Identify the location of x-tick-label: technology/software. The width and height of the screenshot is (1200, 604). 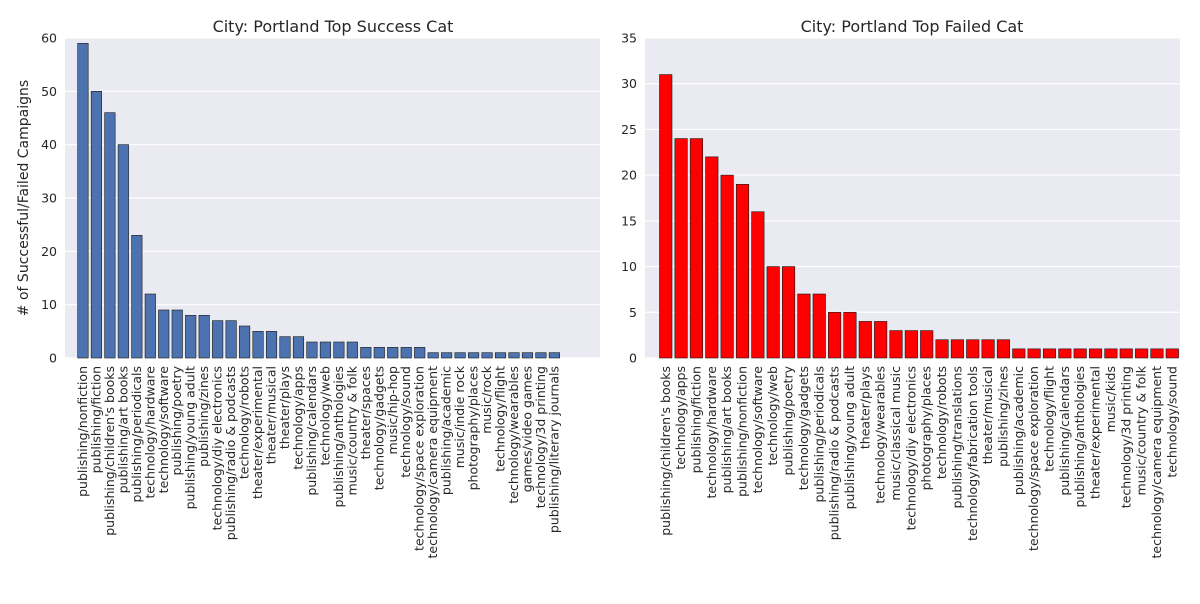
(757, 430).